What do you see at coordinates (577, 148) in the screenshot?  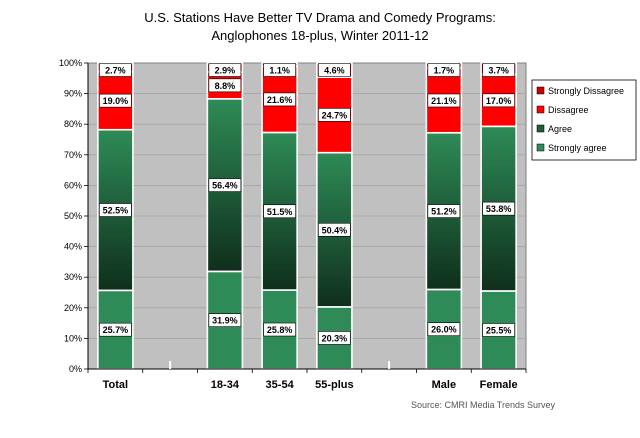 I see `legend-label: Strongly agree` at bounding box center [577, 148].